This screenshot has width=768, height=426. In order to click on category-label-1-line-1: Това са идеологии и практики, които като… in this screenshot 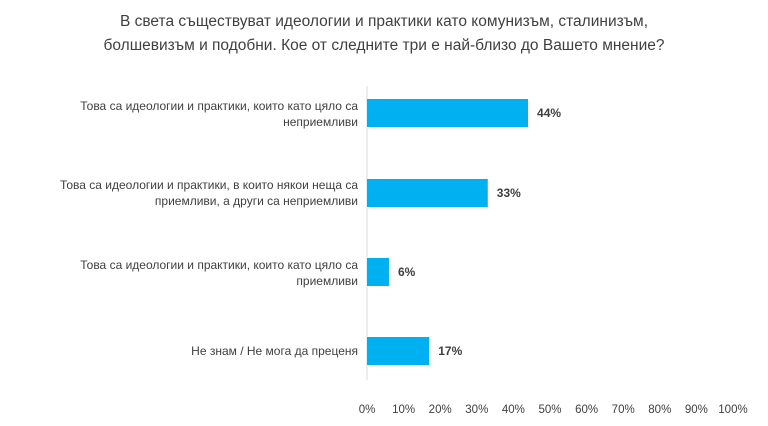, I will do `click(219, 106)`.